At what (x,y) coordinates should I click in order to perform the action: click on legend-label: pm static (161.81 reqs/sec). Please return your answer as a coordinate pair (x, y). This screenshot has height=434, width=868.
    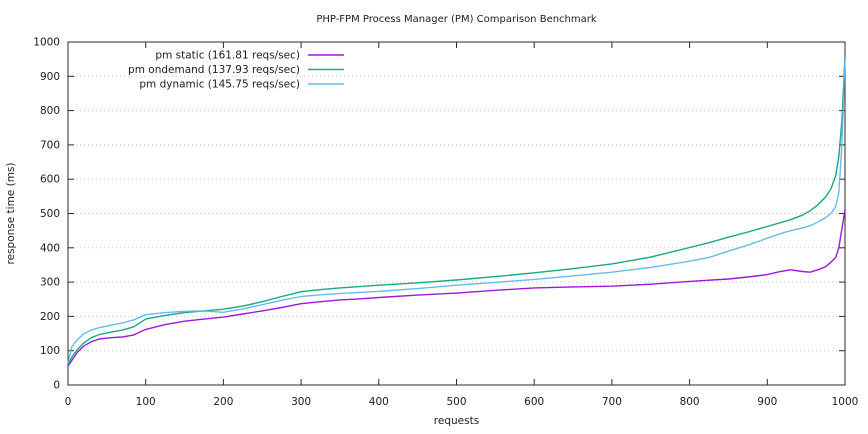
    Looking at the image, I should click on (227, 56).